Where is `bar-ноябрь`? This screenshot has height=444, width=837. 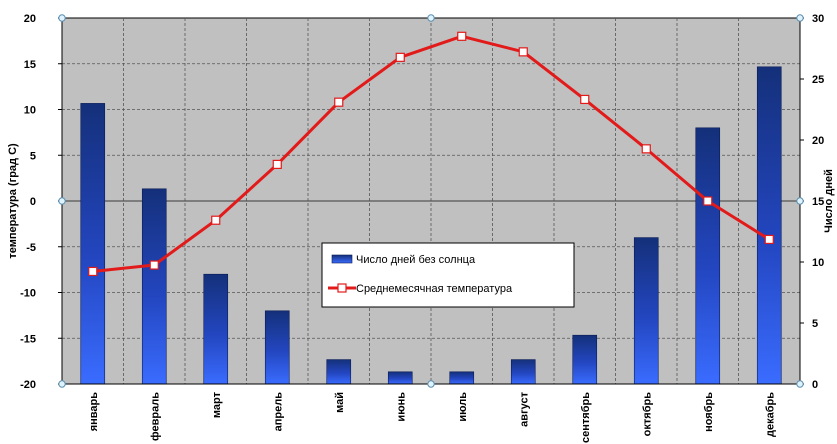
bar-ноябрь is located at coordinates (708, 256).